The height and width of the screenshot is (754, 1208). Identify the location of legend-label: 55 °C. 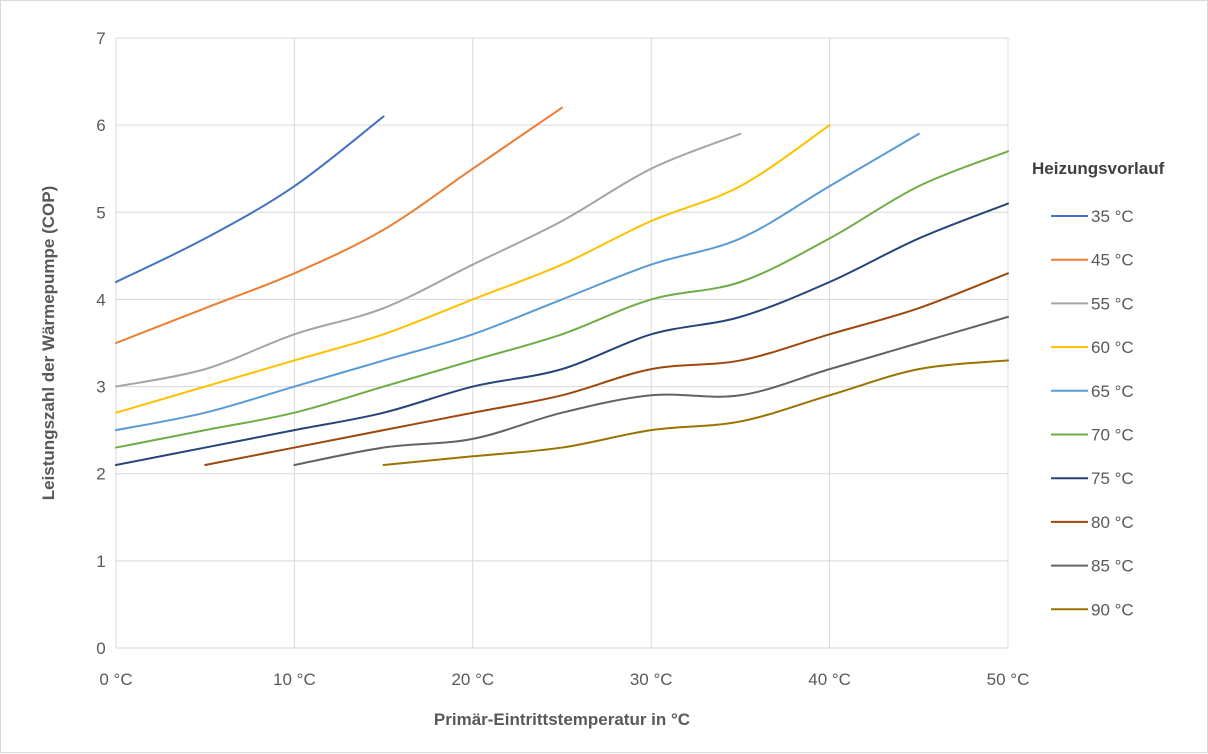
(1112, 303).